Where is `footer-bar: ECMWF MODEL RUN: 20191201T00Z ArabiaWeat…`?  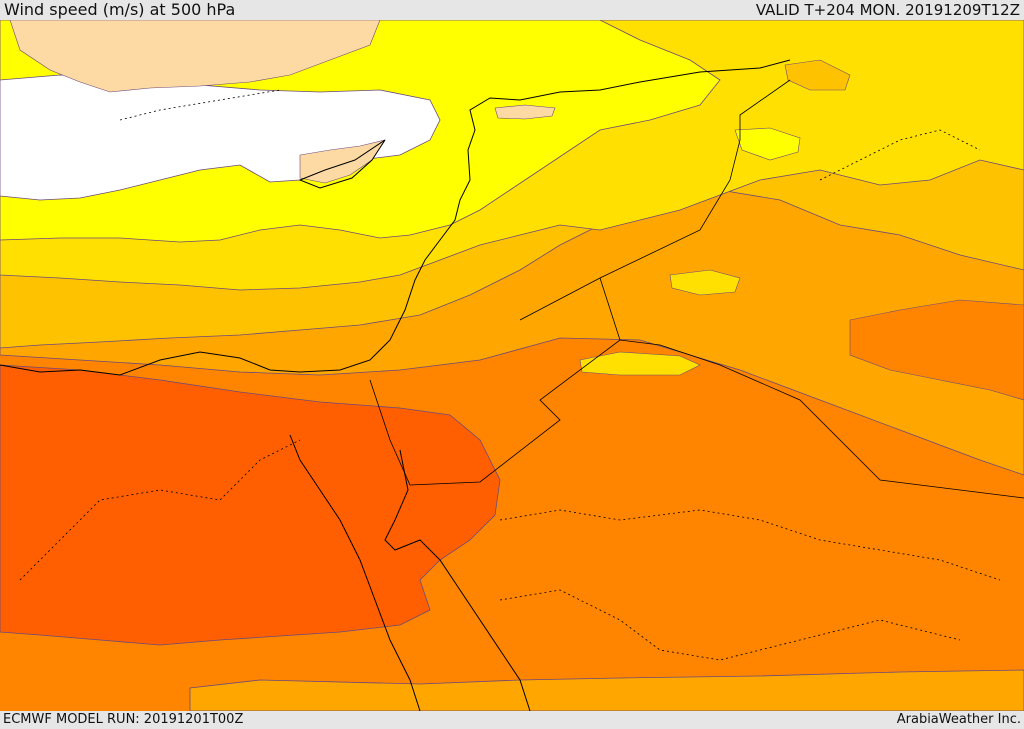
footer-bar: ECMWF MODEL RUN: 20191201T00Z ArabiaWeat… is located at coordinates (512, 720).